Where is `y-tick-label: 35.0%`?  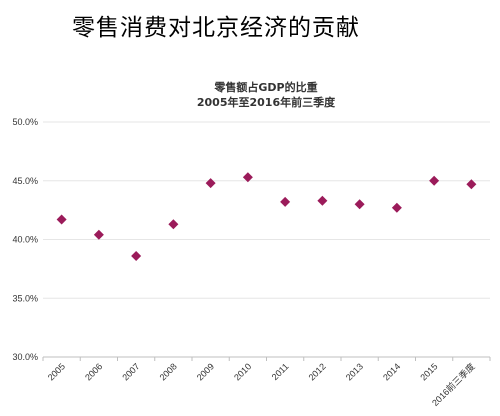
y-tick-label: 35.0% is located at coordinates (25, 298).